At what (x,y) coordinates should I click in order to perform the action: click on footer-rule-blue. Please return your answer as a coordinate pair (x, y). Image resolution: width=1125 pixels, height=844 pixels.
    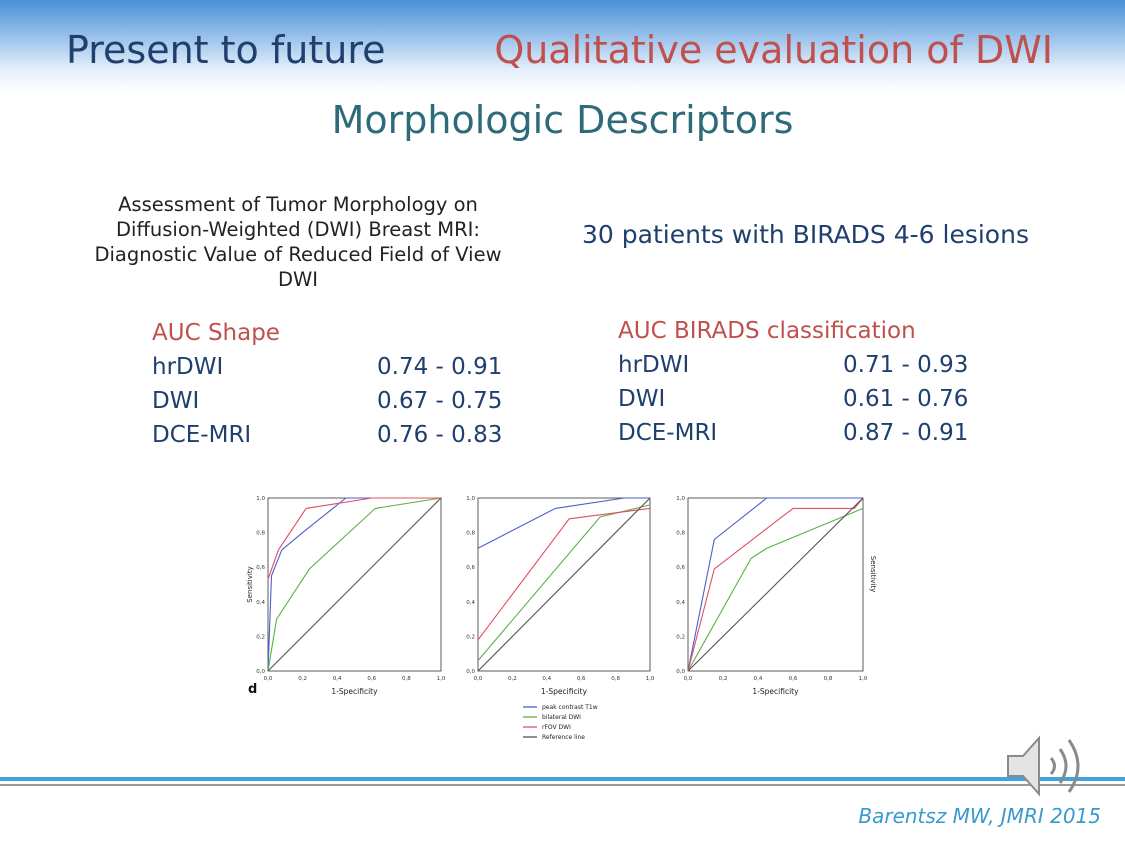
    Looking at the image, I should click on (562, 779).